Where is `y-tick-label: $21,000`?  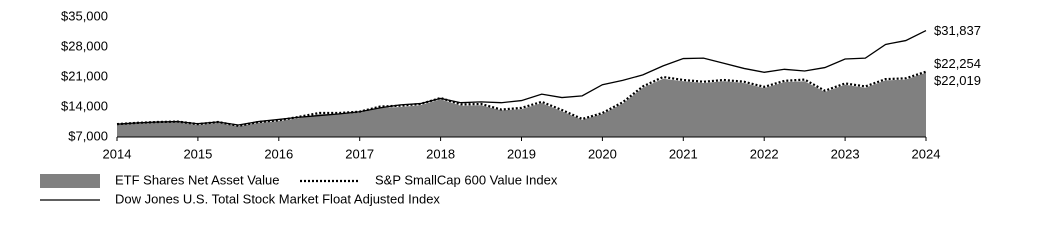 y-tick-label: $21,000 is located at coordinates (84, 75).